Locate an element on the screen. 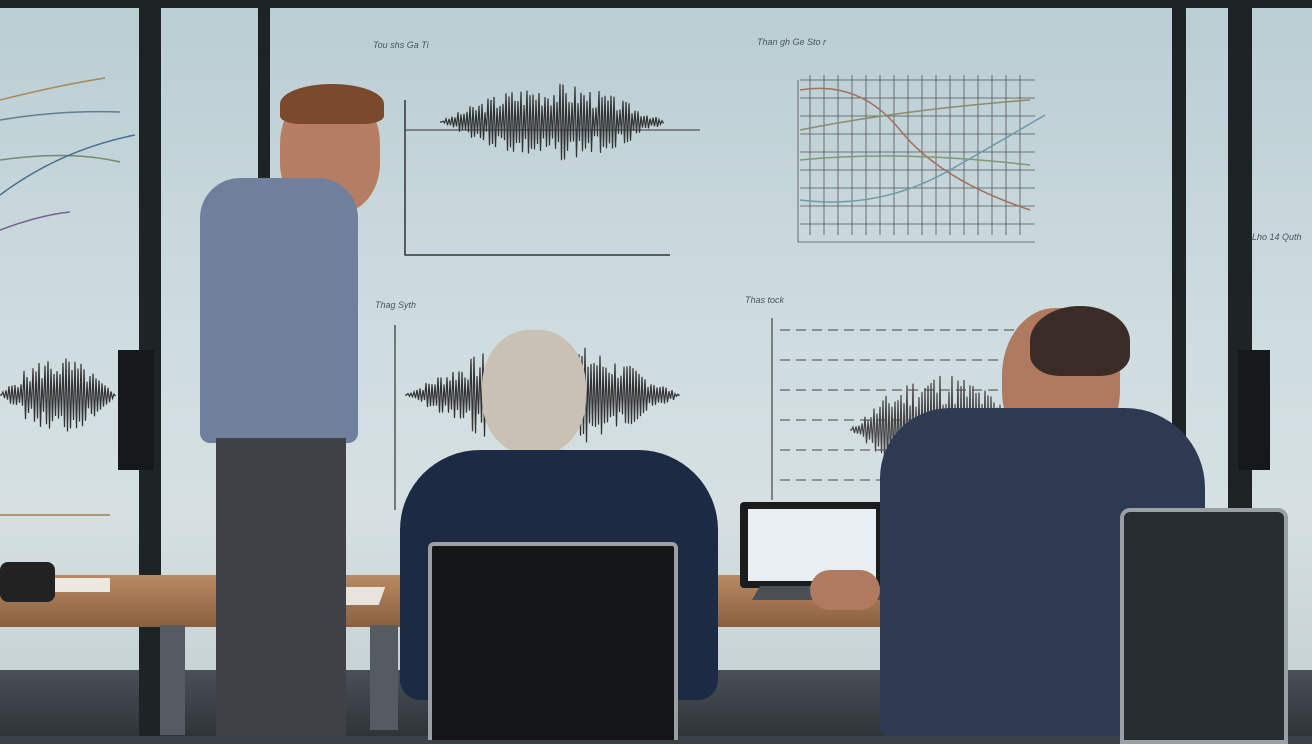 This screenshot has width=1312, height=744. whiteboard-label: Tou shs Ga Ti is located at coordinates (401, 45).